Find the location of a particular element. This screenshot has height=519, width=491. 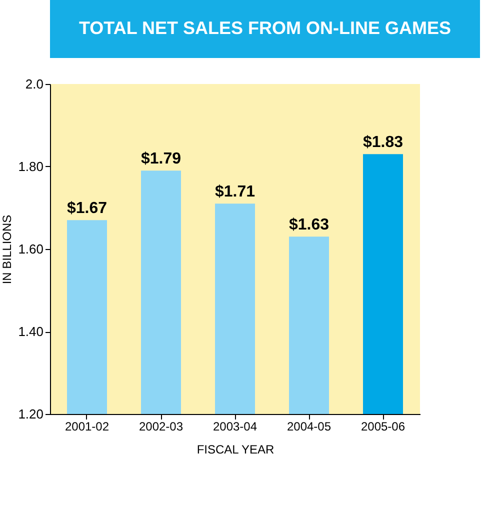

x-tick-label: 2005-06 is located at coordinates (383, 427).